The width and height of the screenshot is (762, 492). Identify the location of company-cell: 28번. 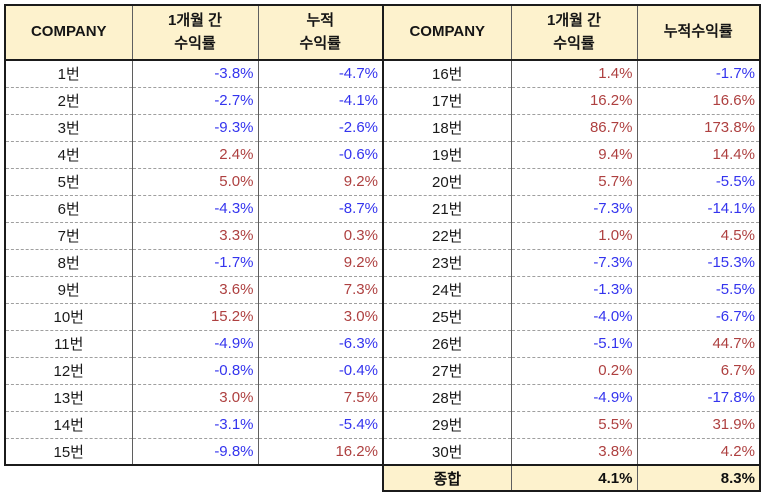
(447, 397).